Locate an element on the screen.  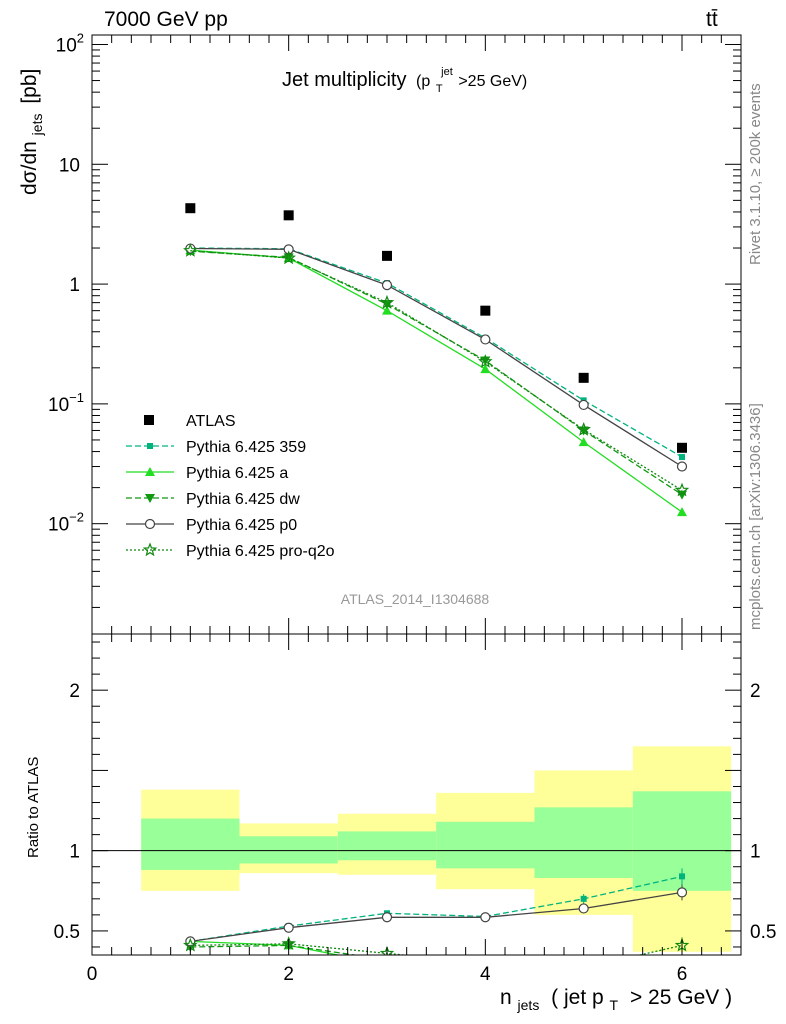
x-tick-label: 0 is located at coordinates (92, 974).